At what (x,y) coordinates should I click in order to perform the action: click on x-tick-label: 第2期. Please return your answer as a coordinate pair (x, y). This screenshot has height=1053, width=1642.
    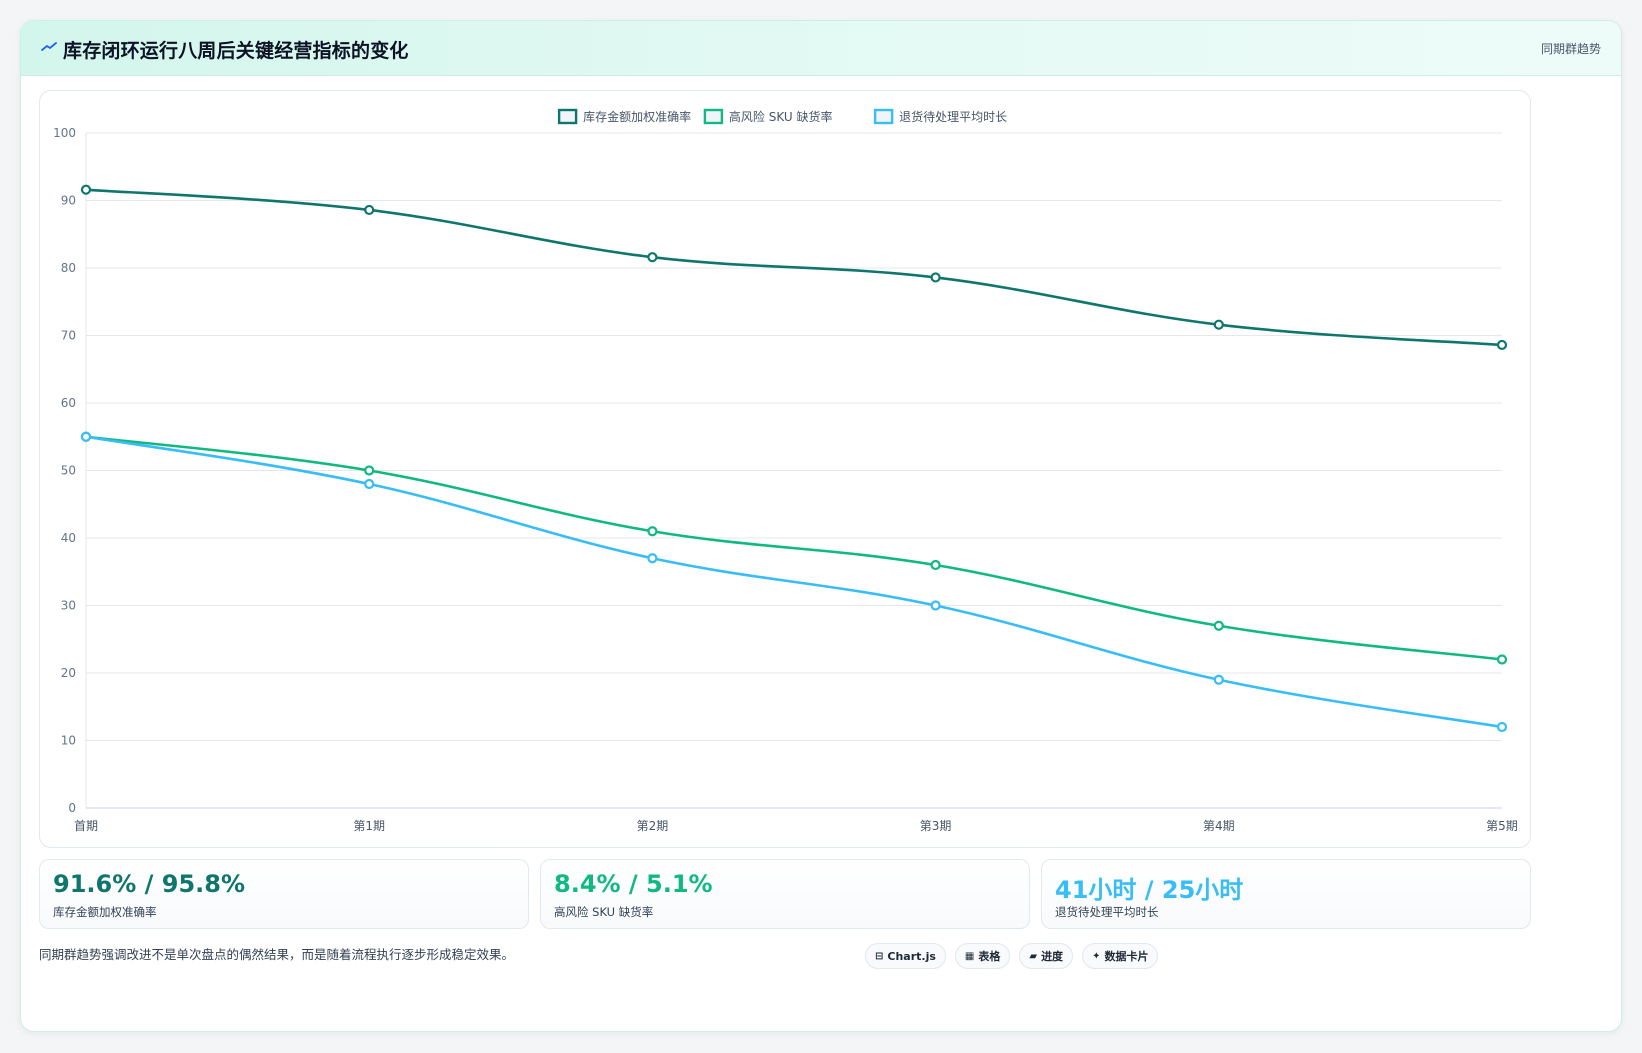
    Looking at the image, I should click on (653, 826).